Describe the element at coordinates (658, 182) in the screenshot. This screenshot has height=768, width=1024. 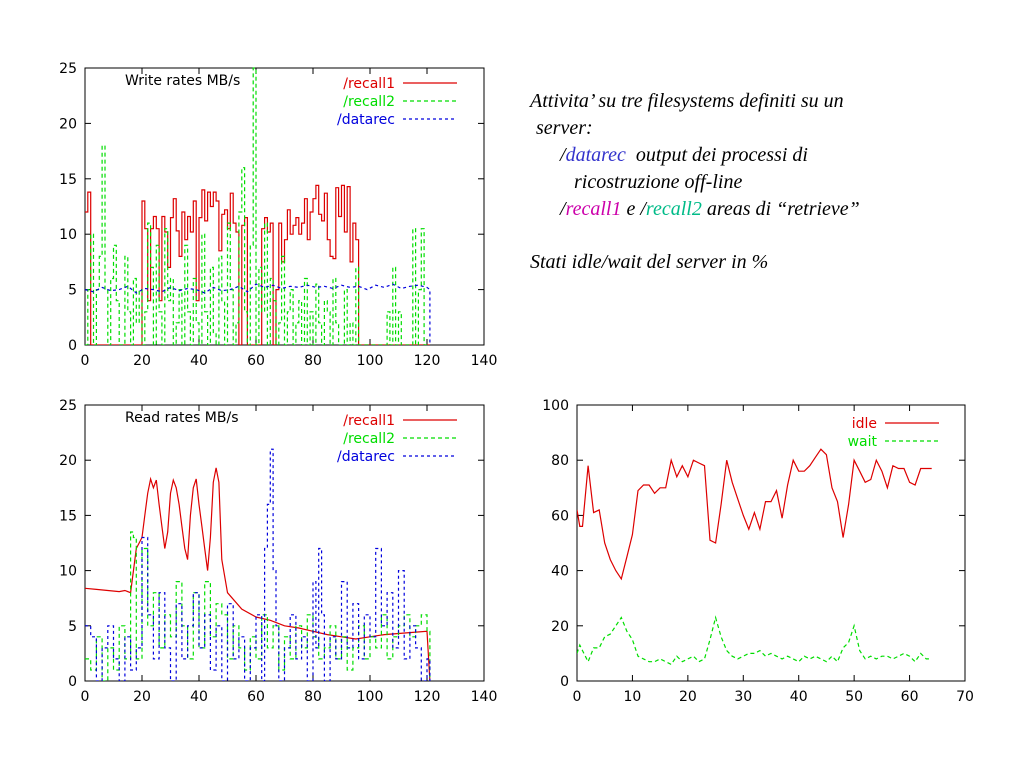
I see `datarec-desc2: ricostruzione off-line` at that location.